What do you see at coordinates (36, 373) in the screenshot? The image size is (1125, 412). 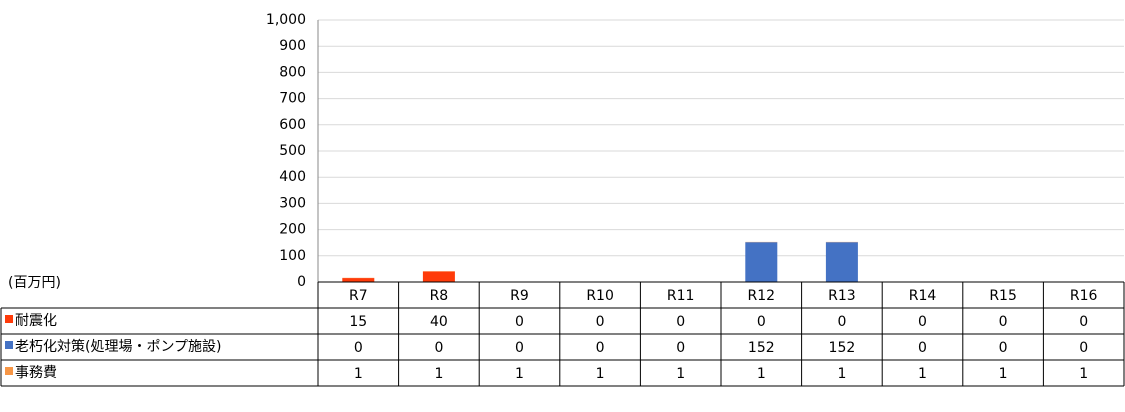 I see `legend-label: 事務費` at bounding box center [36, 373].